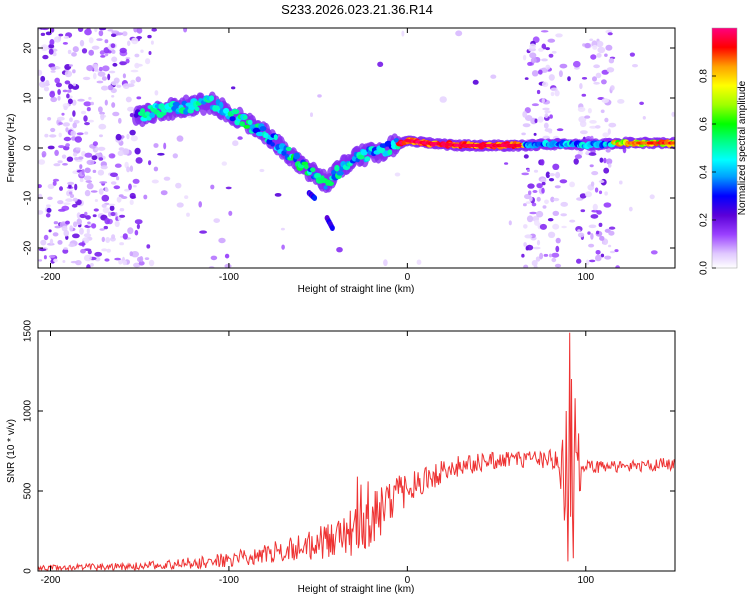  What do you see at coordinates (704, 268) in the screenshot?
I see `colorbar-tick-label: 0.0` at bounding box center [704, 268].